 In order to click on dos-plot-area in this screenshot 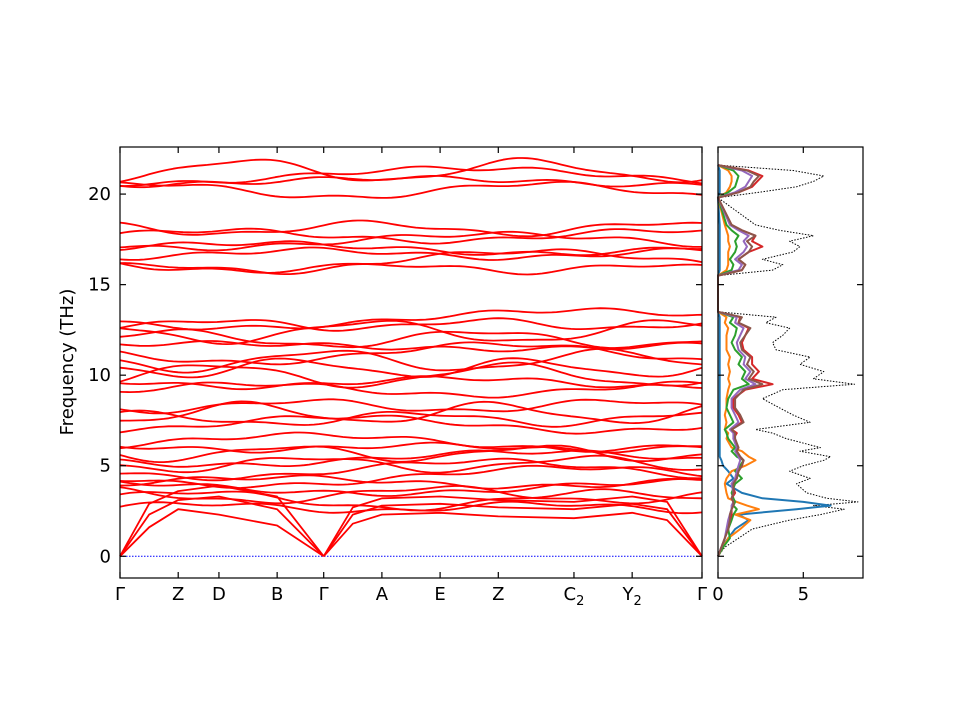, I will do `click(790, 362)`.